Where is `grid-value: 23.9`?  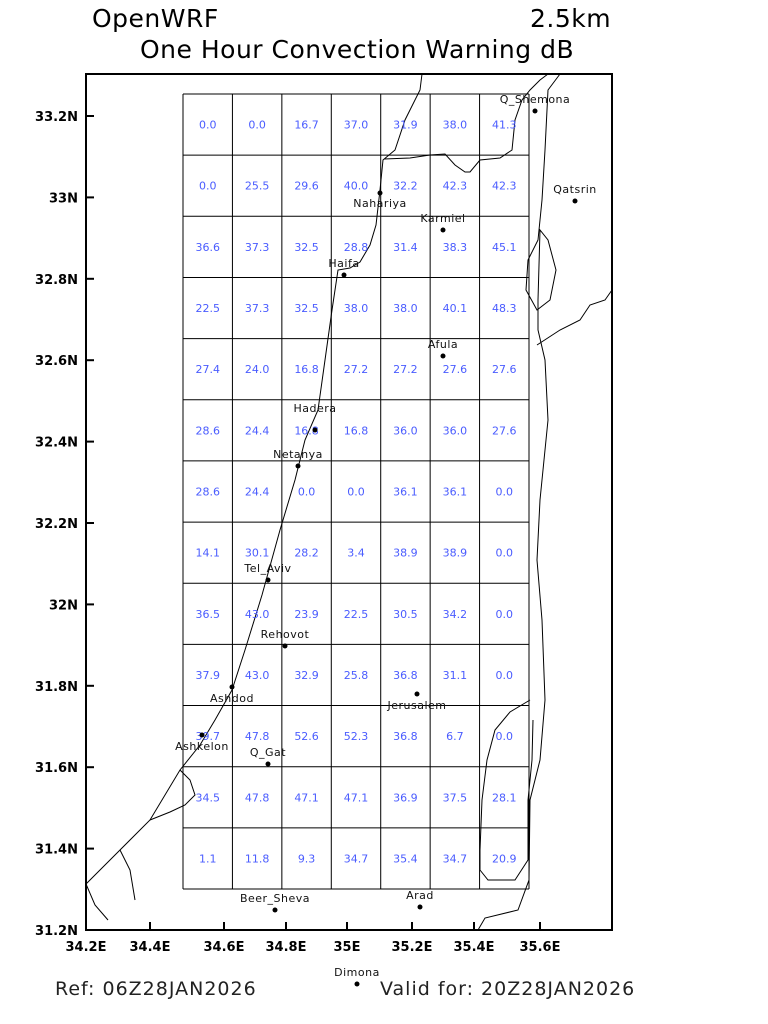 grid-value: 23.9 is located at coordinates (306, 614).